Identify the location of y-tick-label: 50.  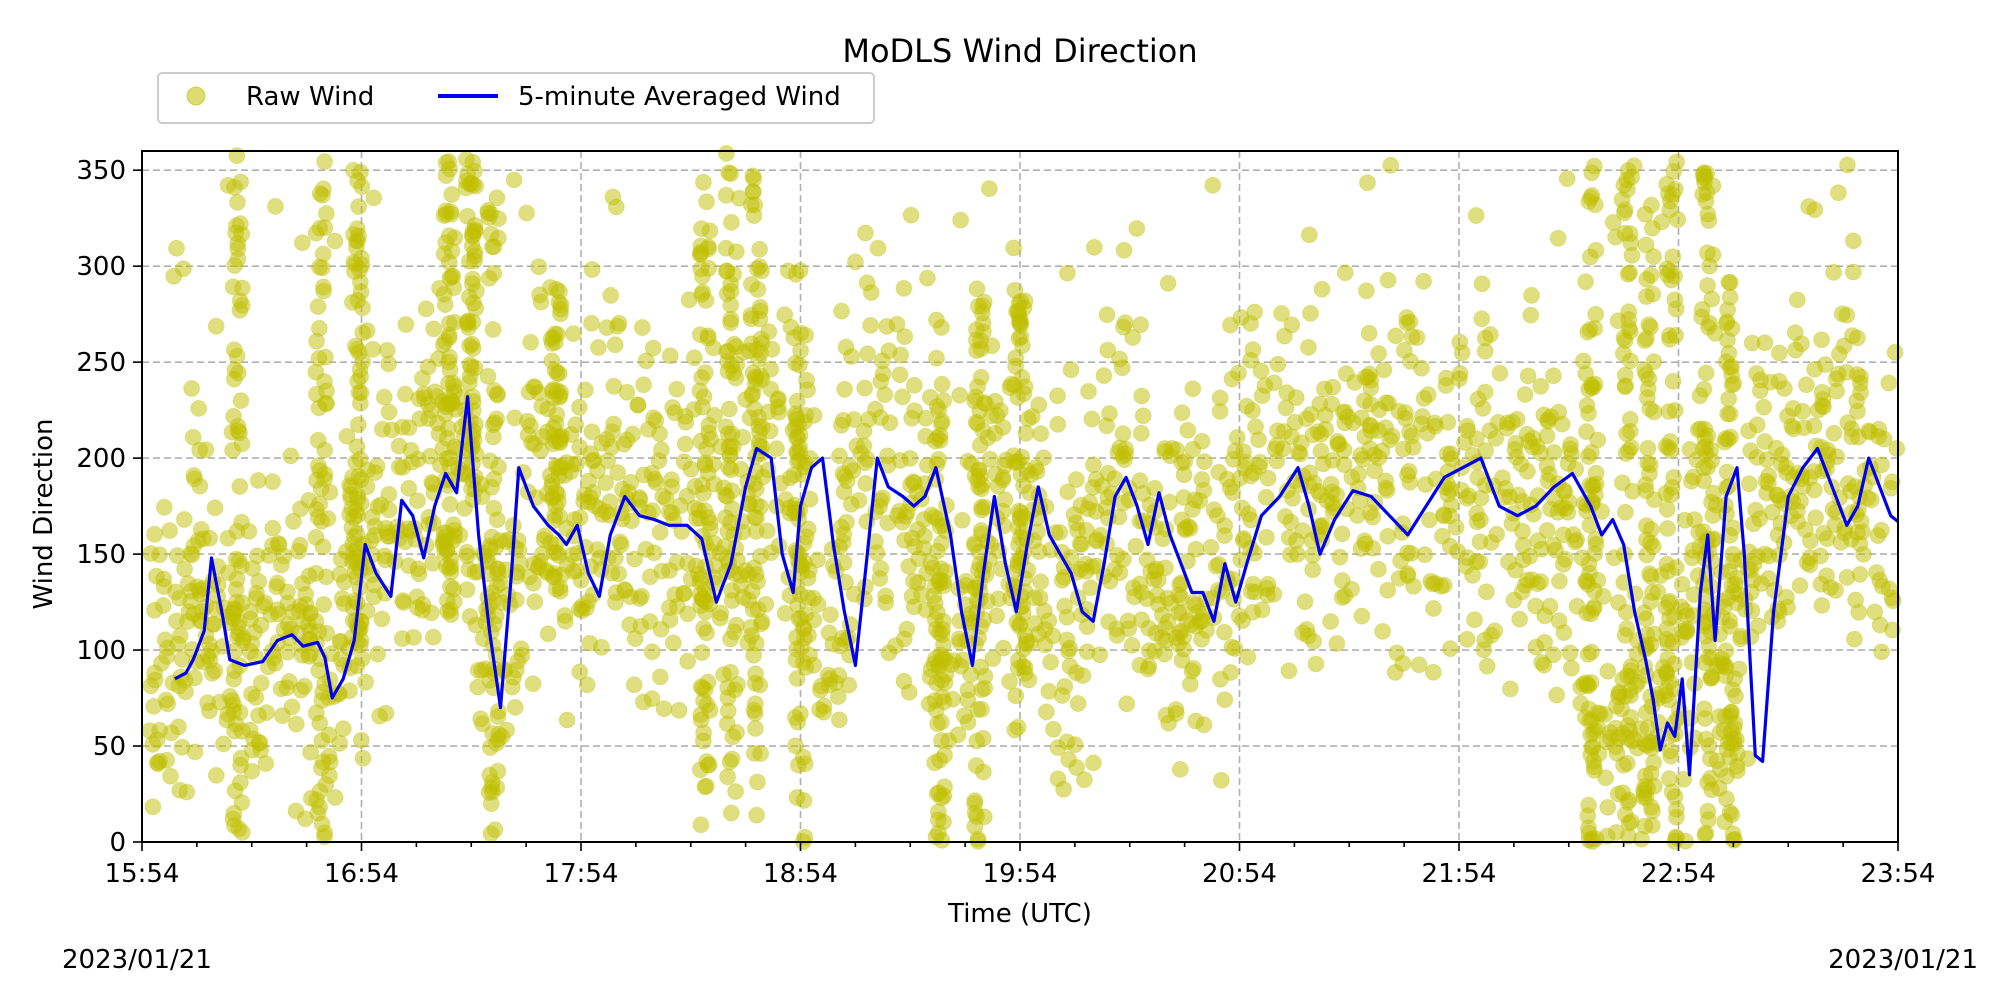
(109, 747).